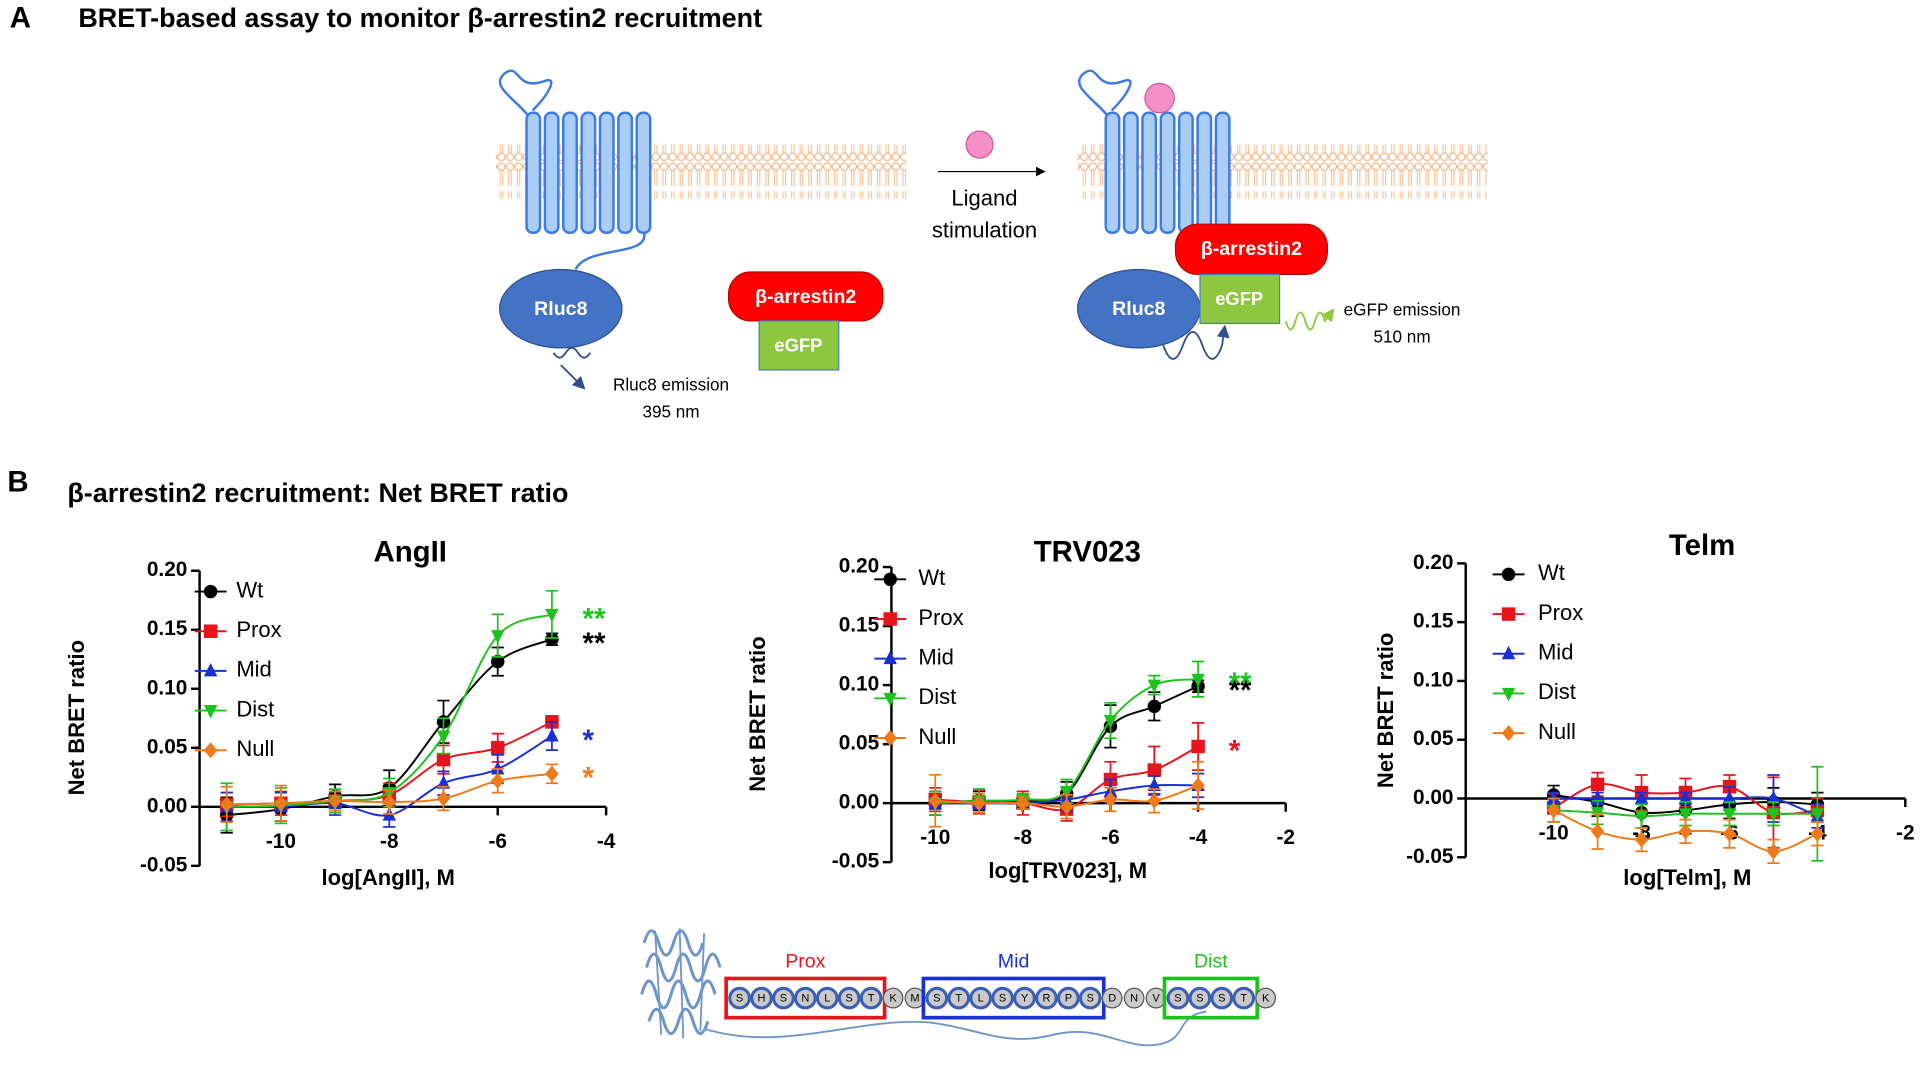 The width and height of the screenshot is (1920, 1068). Describe the element at coordinates (1402, 310) in the screenshot. I see `emission-label: eGFP emission` at that location.